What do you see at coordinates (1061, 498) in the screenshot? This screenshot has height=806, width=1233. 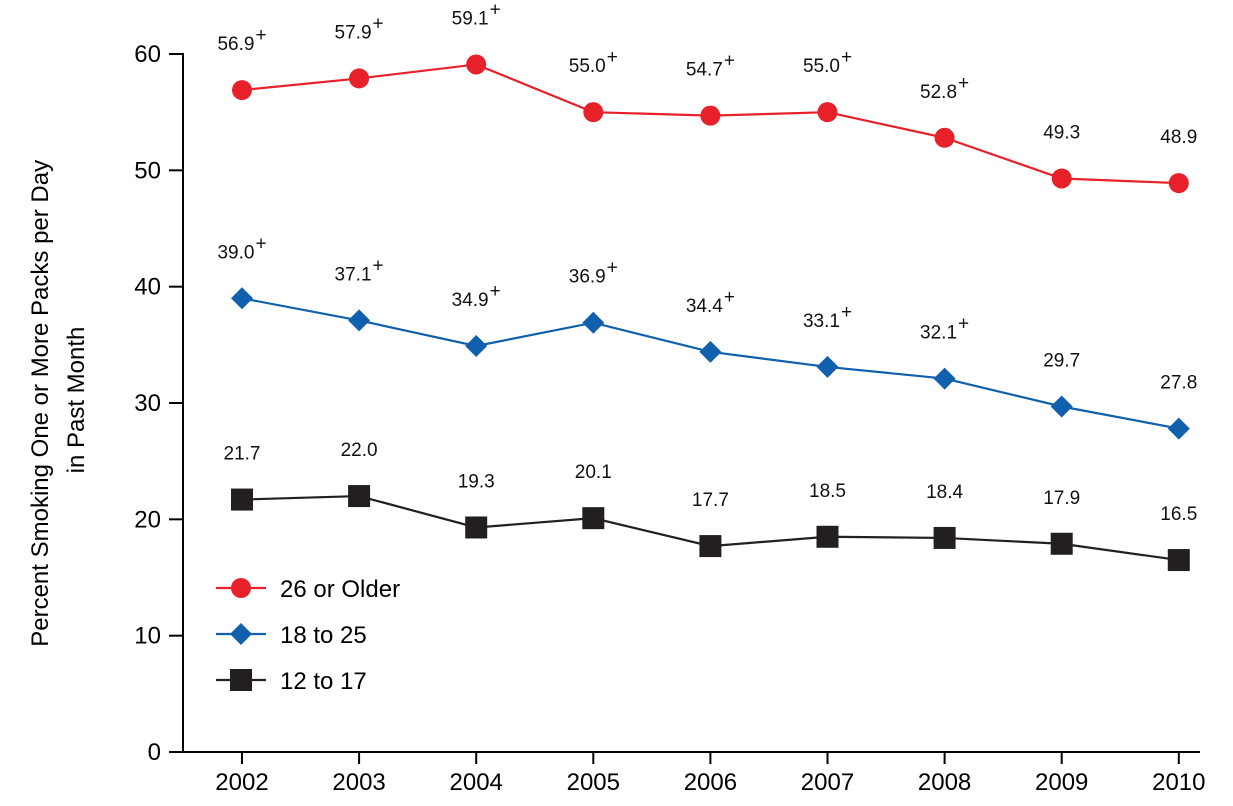 I see `data-label-12-to-17-2009: 17.9` at bounding box center [1061, 498].